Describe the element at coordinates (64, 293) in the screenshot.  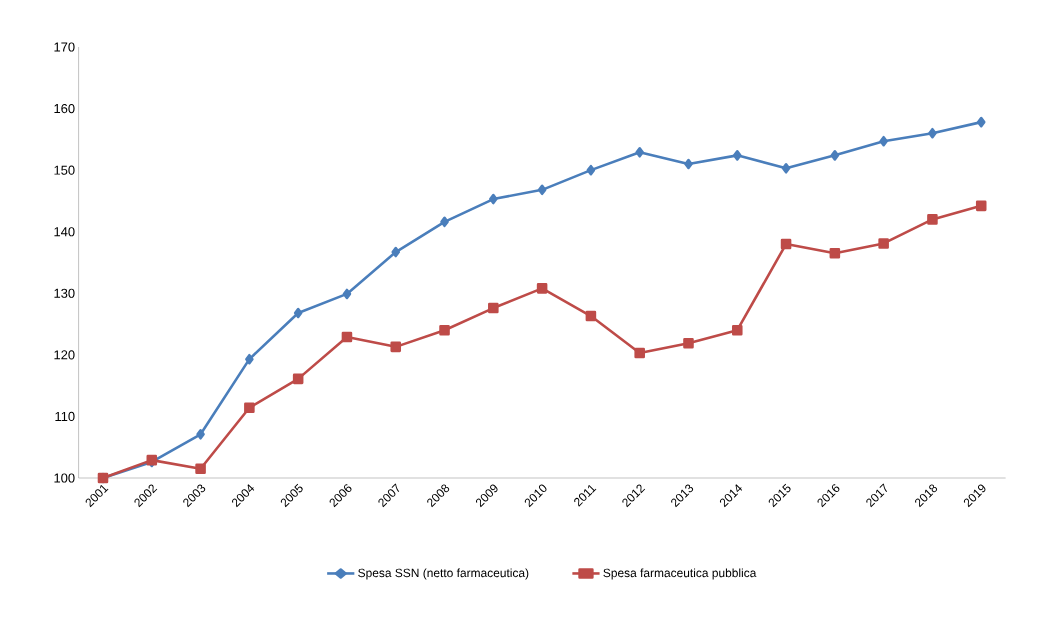
I see `y-tick-label: 130` at that location.